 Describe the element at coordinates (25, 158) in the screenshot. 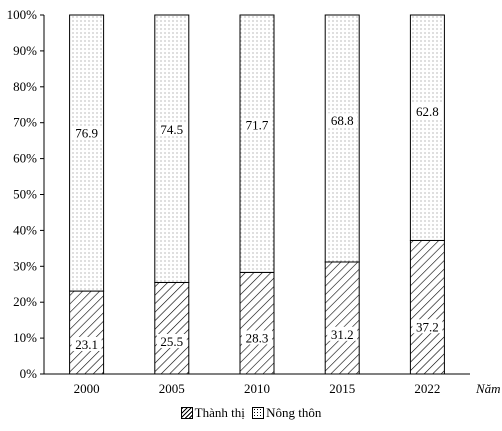

I see `y-tick-label: 60%` at that location.